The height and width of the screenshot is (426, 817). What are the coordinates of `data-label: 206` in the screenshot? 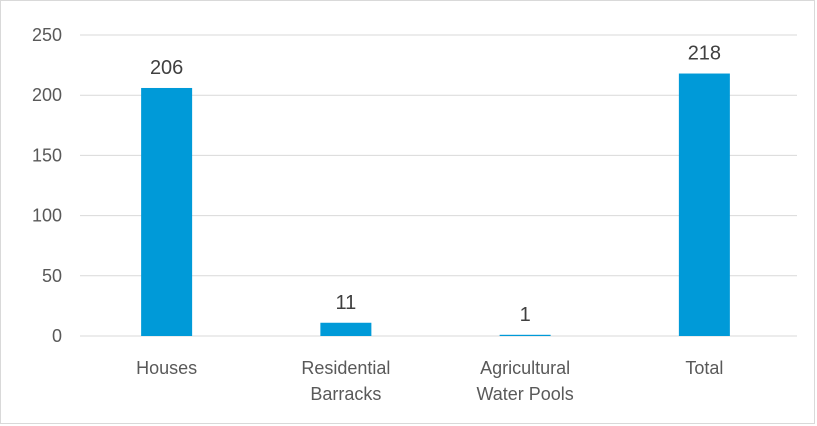 It's located at (166, 68).